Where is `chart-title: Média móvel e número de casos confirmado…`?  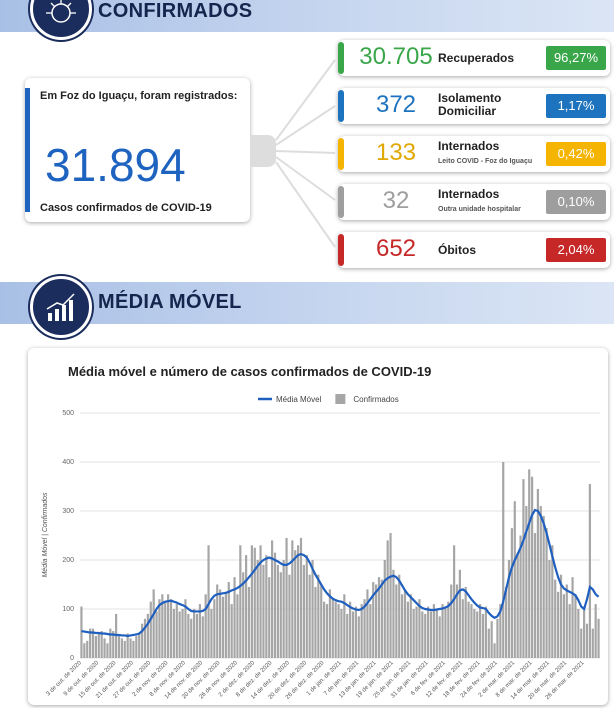
chart-title: Média móvel e número de casos confirmado… is located at coordinates (249, 371).